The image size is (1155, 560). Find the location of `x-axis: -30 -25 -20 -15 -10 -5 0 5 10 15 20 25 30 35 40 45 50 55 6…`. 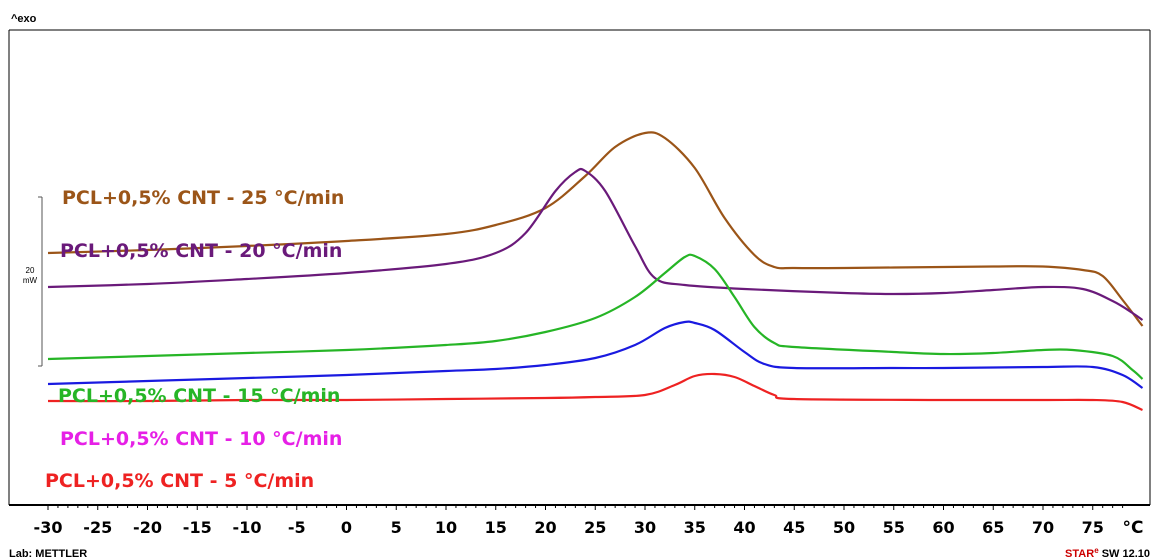

x-axis: -30 -25 -20 -15 -10 -5 0 5 10 15 20 25 30 35 40 45 50 55 6… is located at coordinates (579, 521).